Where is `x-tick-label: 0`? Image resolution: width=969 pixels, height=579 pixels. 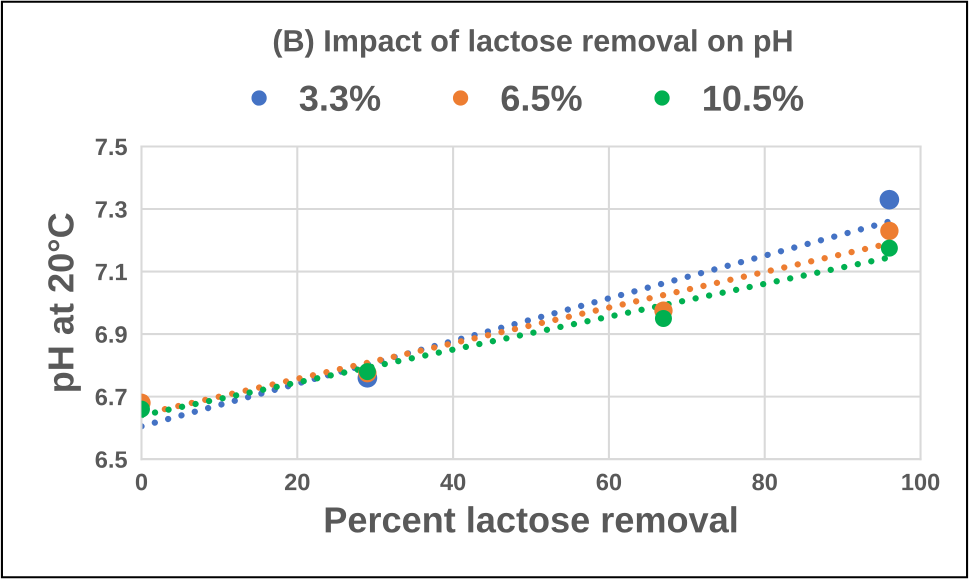
x-tick-label: 0 is located at coordinates (142, 482).